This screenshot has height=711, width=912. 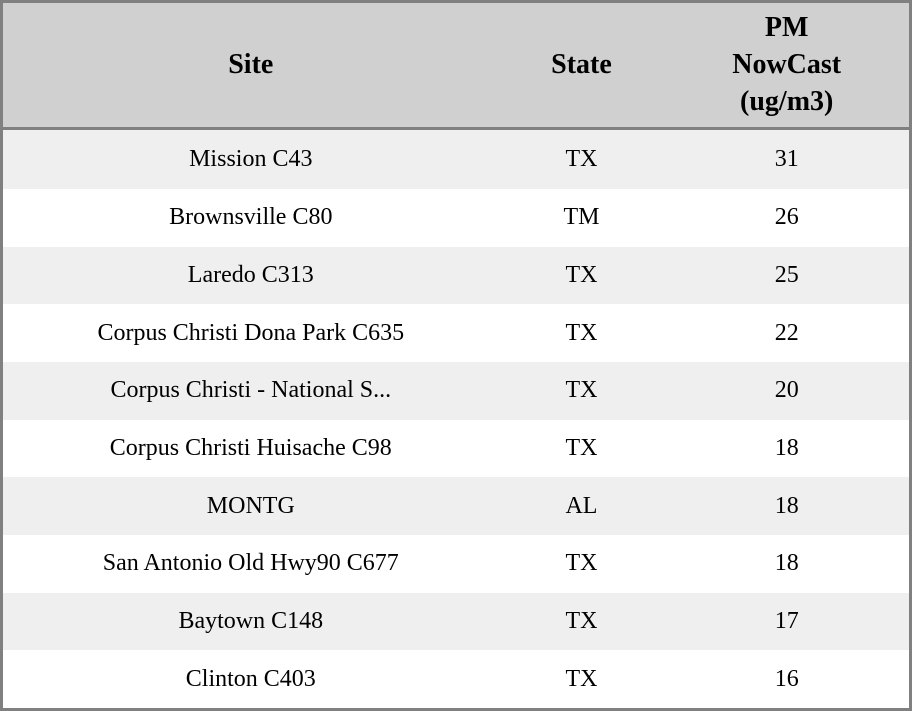 I want to click on site-cell: Brownsville C80, so click(x=251, y=217).